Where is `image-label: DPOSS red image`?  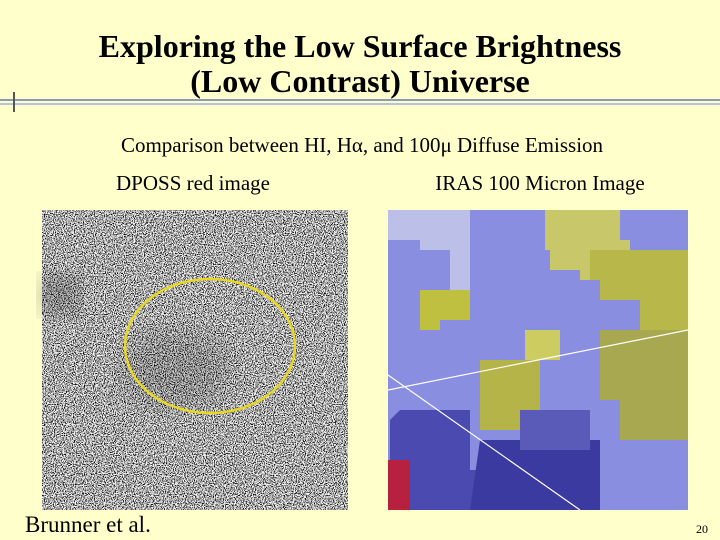
image-label: DPOSS red image is located at coordinates (193, 183).